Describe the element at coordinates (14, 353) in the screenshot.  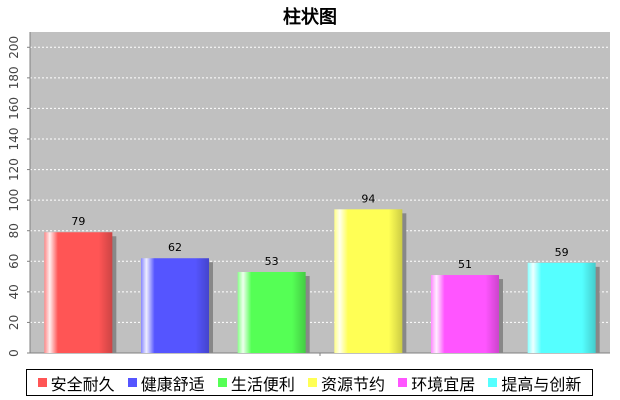
I see `y-tick-label: 0` at that location.